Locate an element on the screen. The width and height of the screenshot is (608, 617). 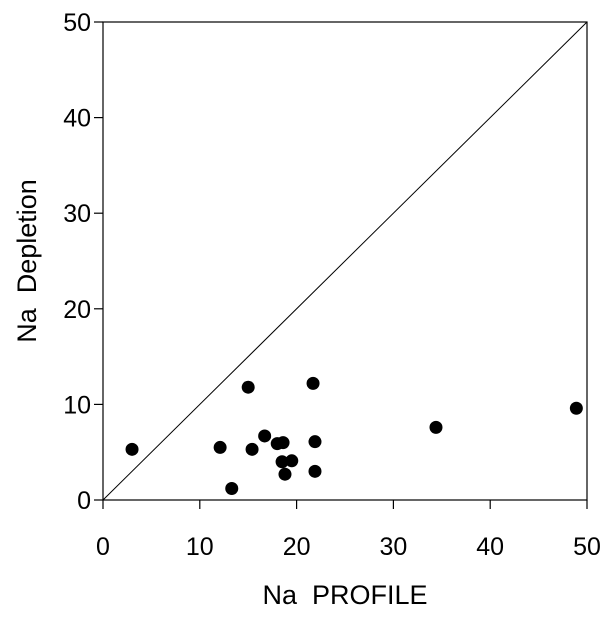
x-tick-label: 0 is located at coordinates (103, 547).